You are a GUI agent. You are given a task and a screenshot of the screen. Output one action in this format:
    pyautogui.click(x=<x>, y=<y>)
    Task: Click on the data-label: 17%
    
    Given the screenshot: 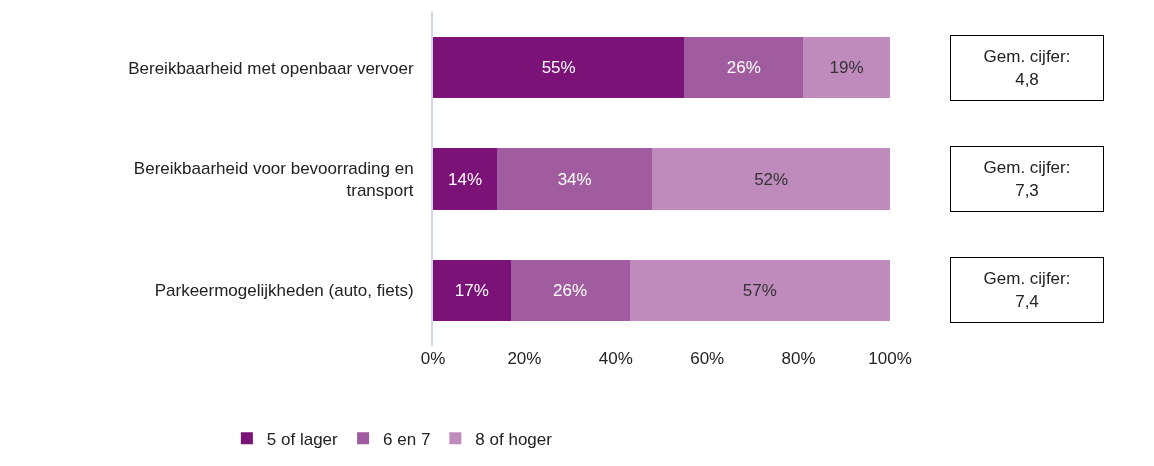 What is the action you would take?
    pyautogui.click(x=471, y=290)
    